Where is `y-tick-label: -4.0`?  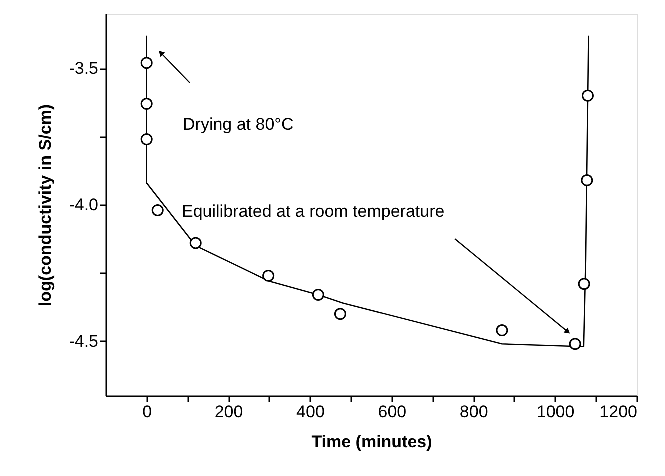
y-tick-label: -4.0 is located at coordinates (83, 205).